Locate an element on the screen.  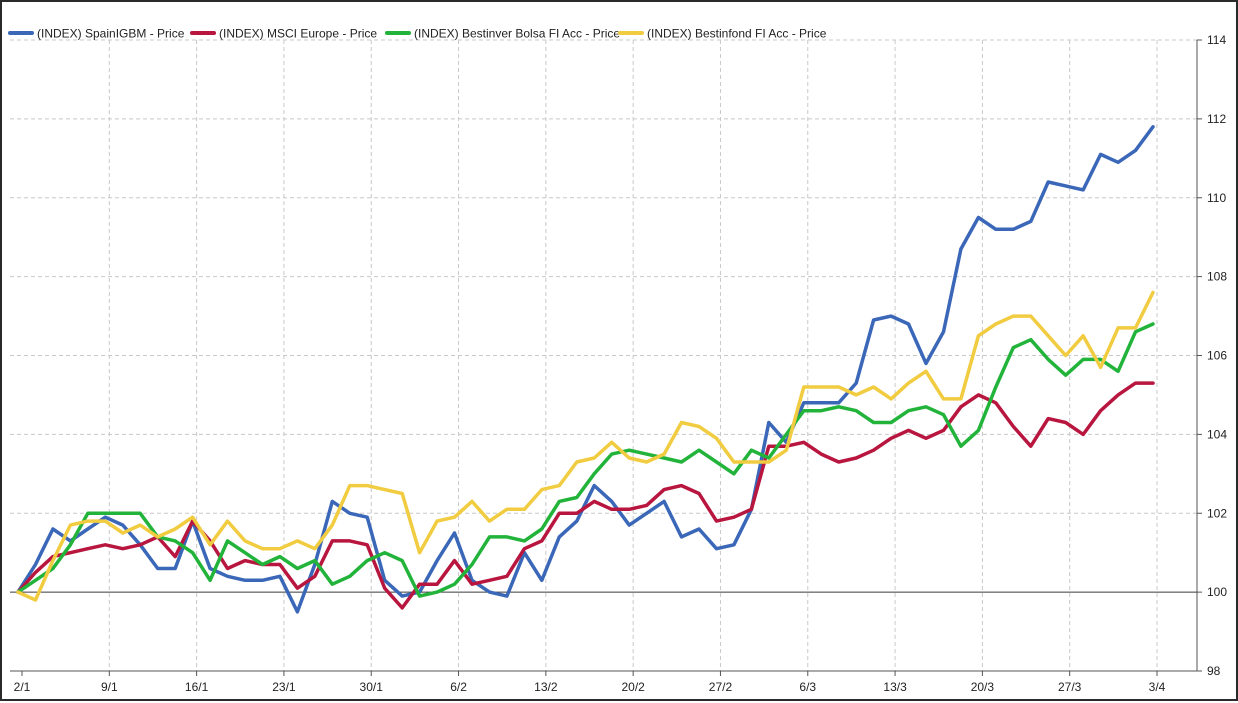
y-tick-label: 100 is located at coordinates (1217, 592).